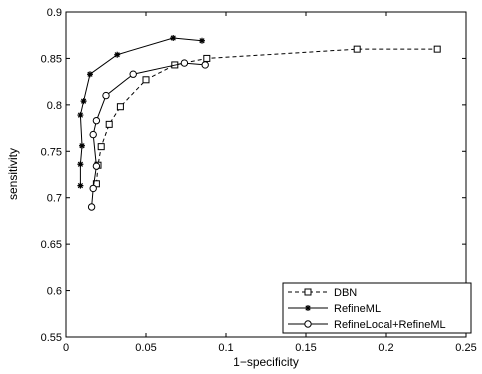 Image resolution: width=482 pixels, height=374 pixels. Describe the element at coordinates (51, 338) in the screenshot. I see `y-tick-label: 0.55` at that location.